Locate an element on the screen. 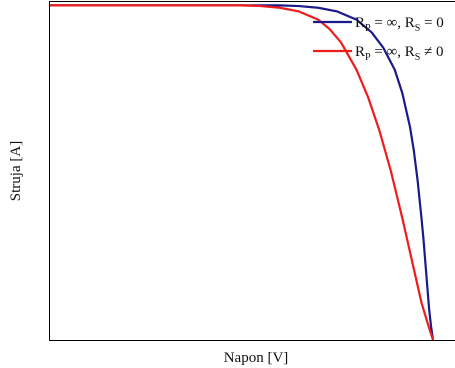 This screenshot has height=368, width=455. legend-entry-2: RP = ∞, RS ≠ 0 is located at coordinates (378, 53).